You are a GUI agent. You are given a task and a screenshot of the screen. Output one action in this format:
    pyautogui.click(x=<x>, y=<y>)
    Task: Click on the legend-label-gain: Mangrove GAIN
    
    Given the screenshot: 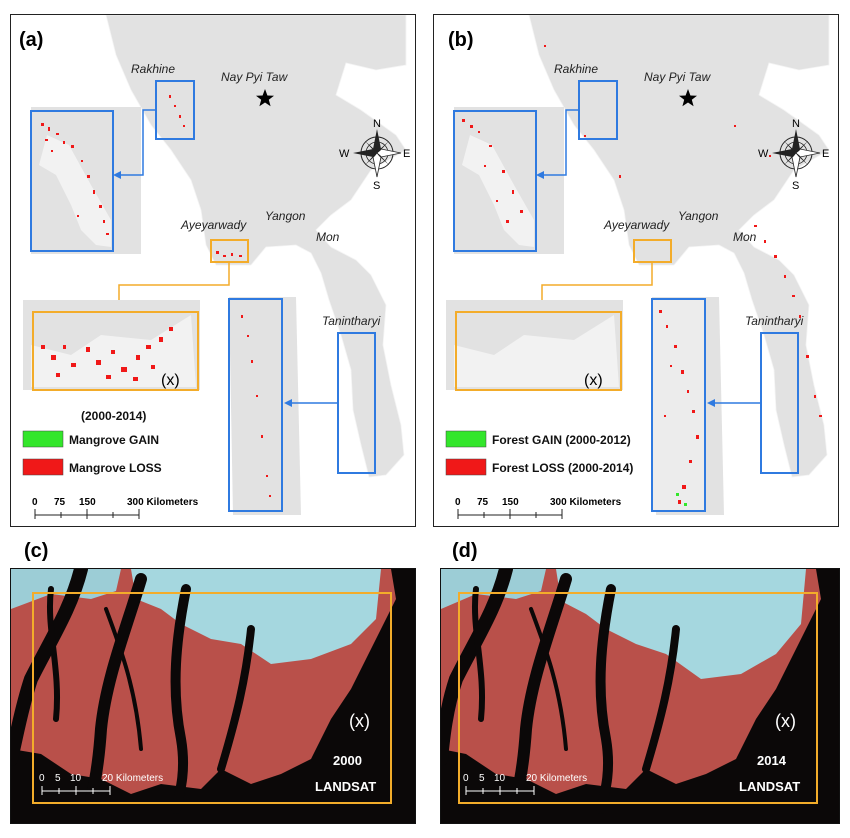 What is the action you would take?
    pyautogui.click(x=114, y=440)
    